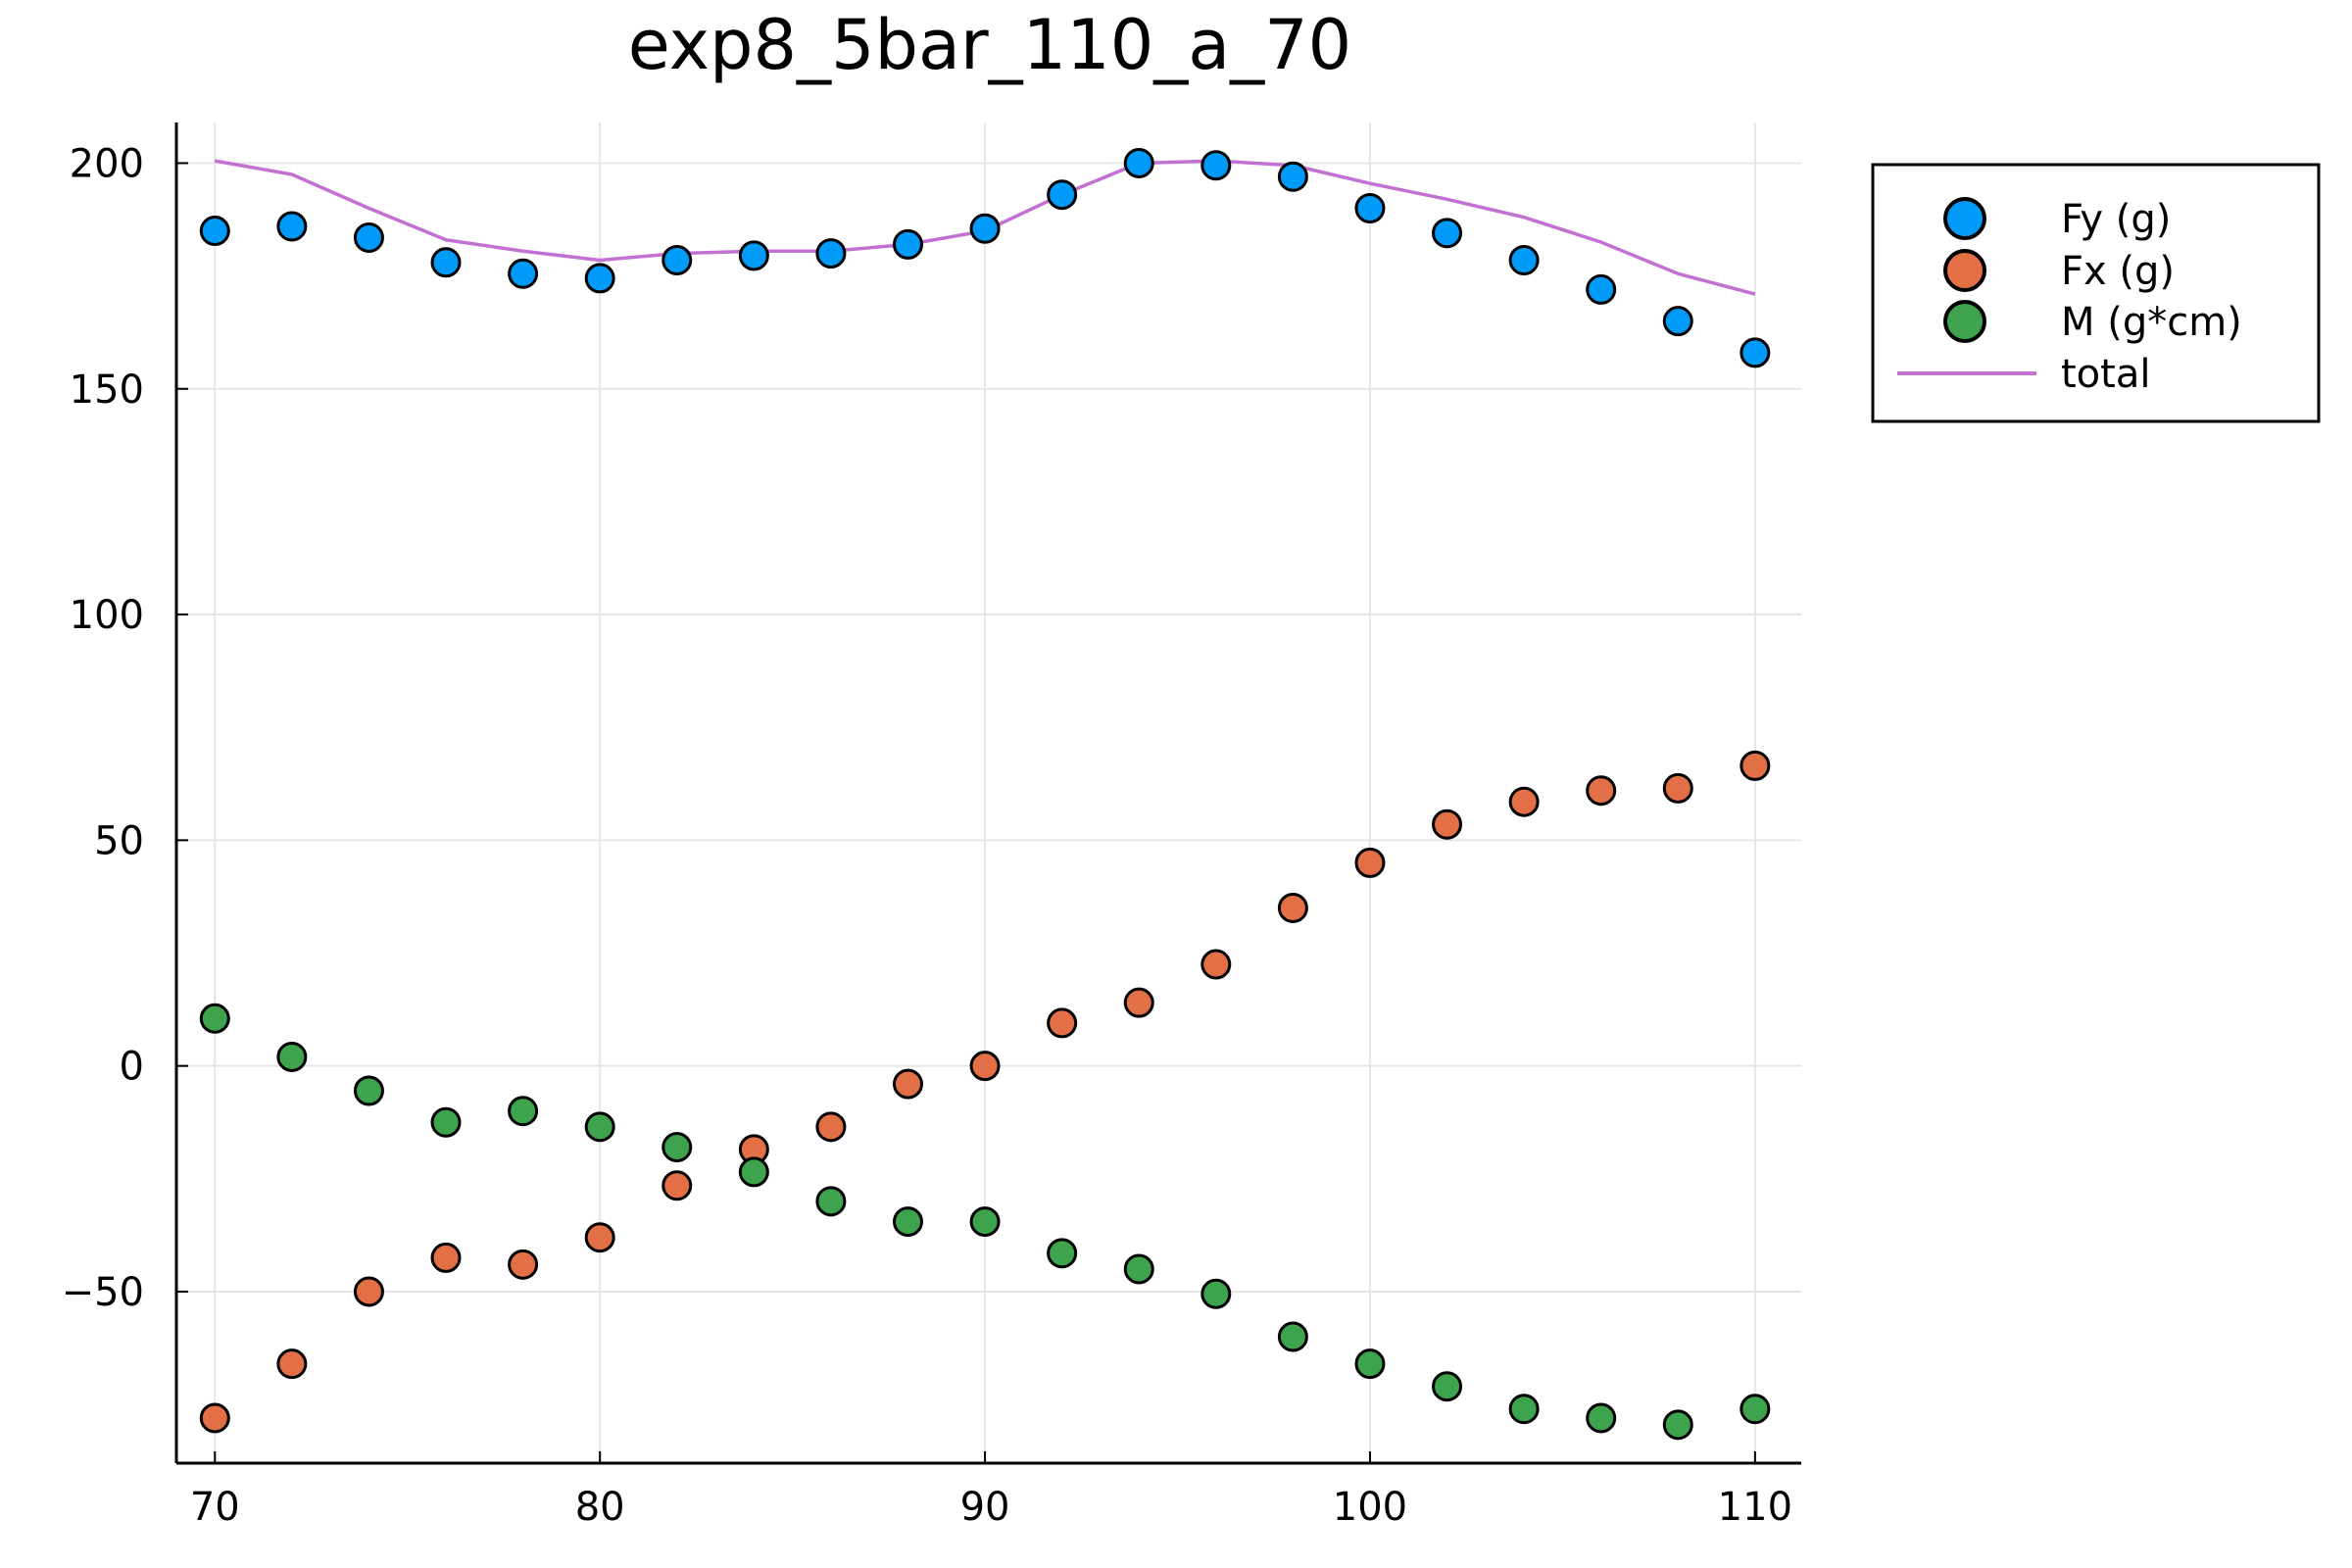  Describe the element at coordinates (119, 840) in the screenshot. I see `y-tick-label: 50` at that location.